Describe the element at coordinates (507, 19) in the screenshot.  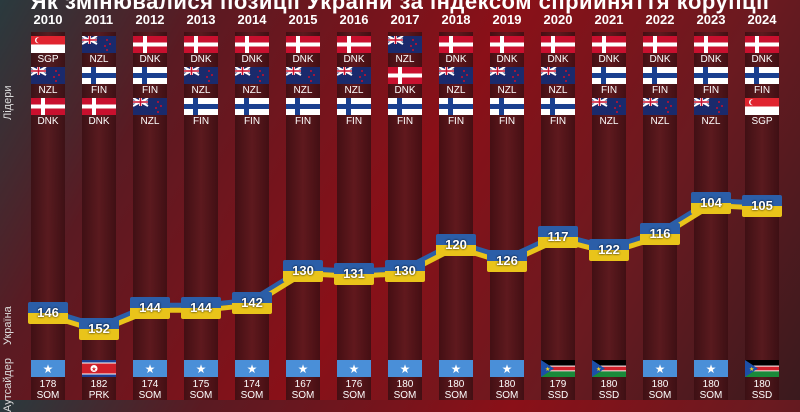
I see `year-label: 2019` at that location.